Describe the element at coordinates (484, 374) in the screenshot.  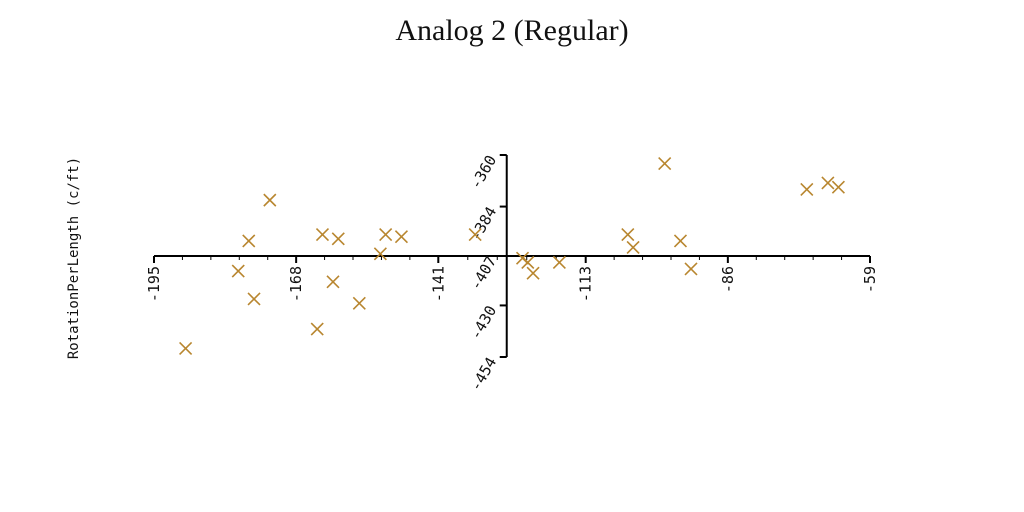
I see `y-tick-label: -454` at that location.